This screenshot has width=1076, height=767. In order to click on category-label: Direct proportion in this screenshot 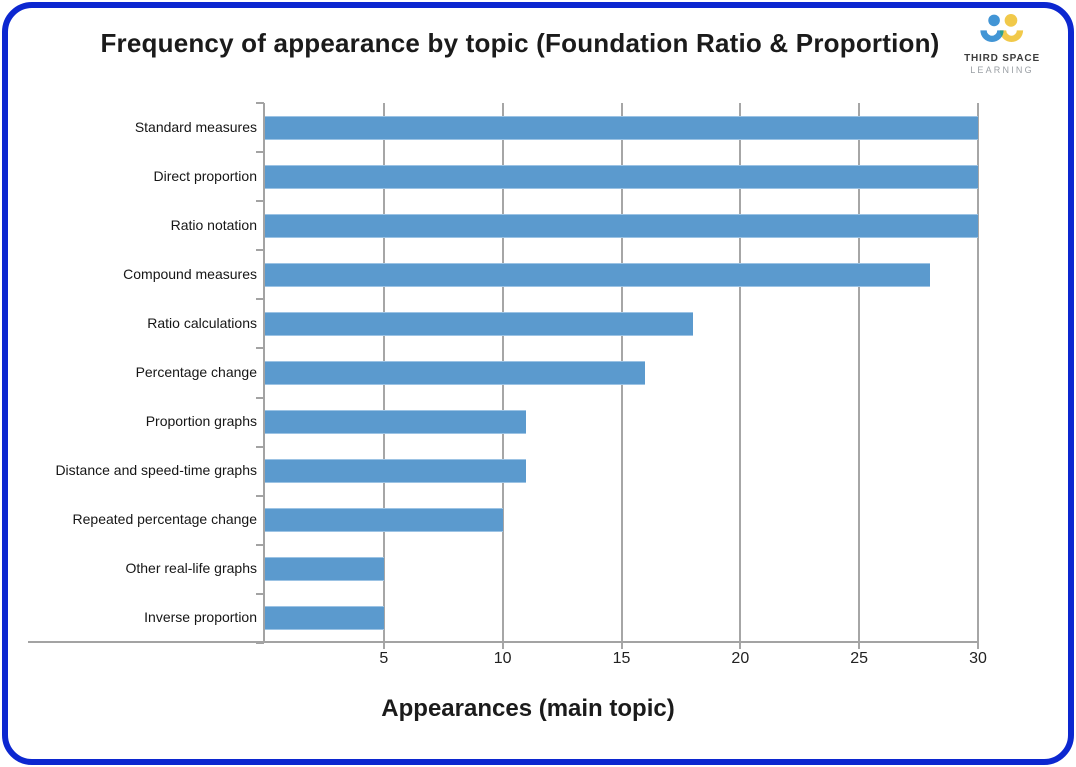, I will do `click(205, 175)`.